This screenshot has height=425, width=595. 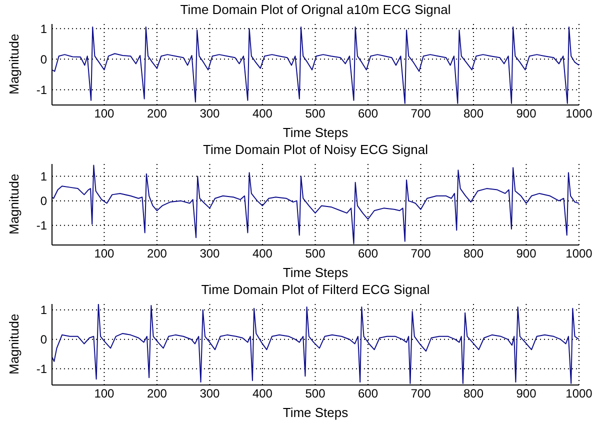 I want to click on chart-title: Time Domain Plot of Orignal a10m ECG Signal, so click(x=315, y=9).